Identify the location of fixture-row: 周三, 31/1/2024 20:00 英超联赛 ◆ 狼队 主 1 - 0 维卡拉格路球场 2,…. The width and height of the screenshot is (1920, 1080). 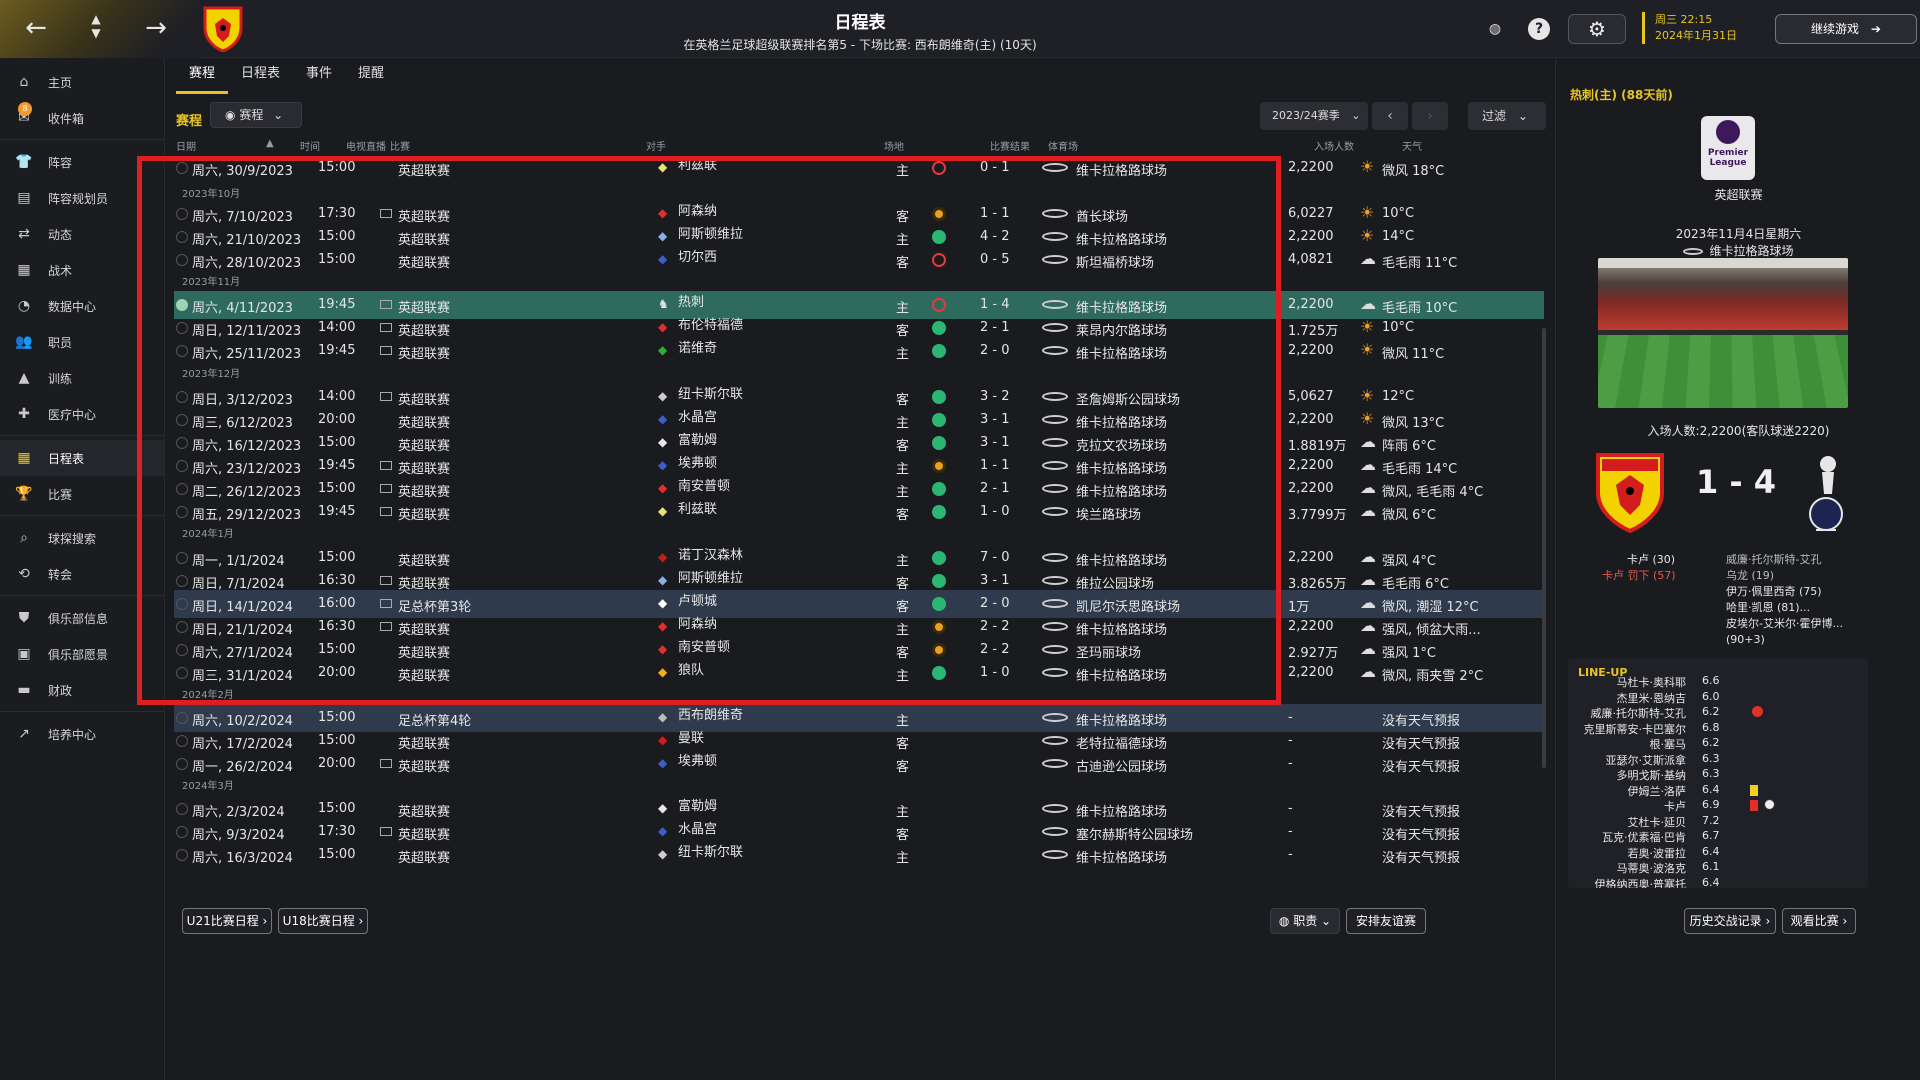
(859, 673).